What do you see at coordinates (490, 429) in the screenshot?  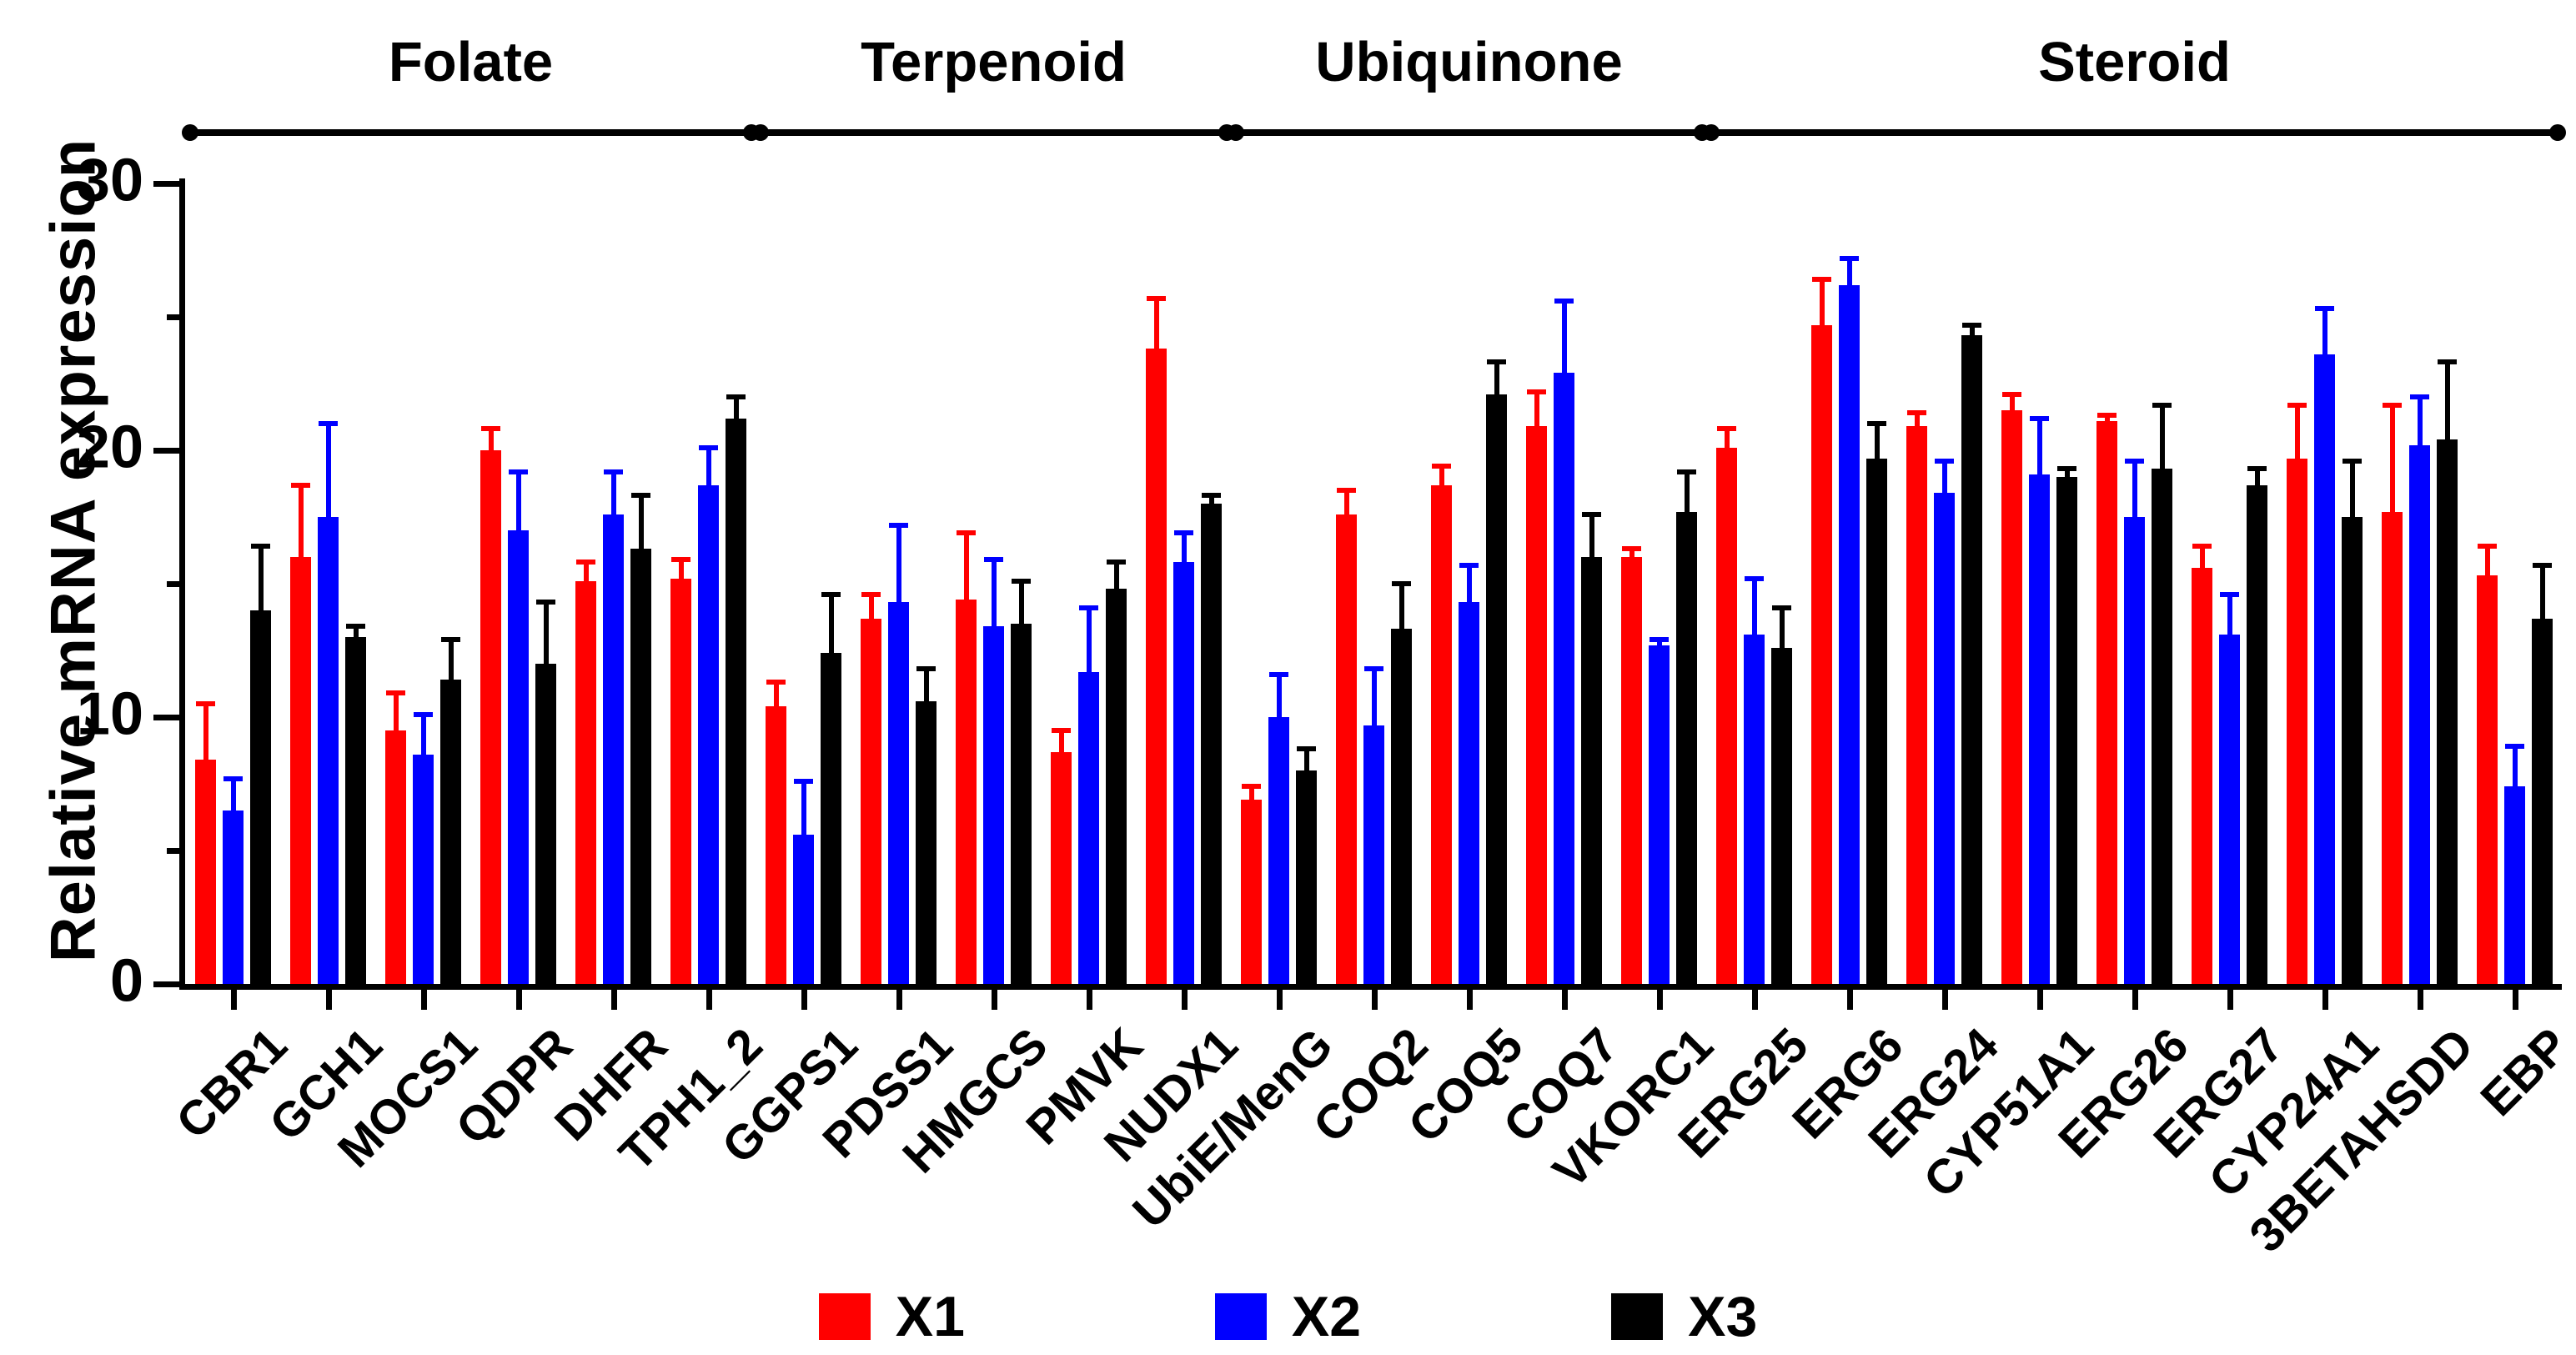 I see `error-cap-X1-QDPR` at bounding box center [490, 429].